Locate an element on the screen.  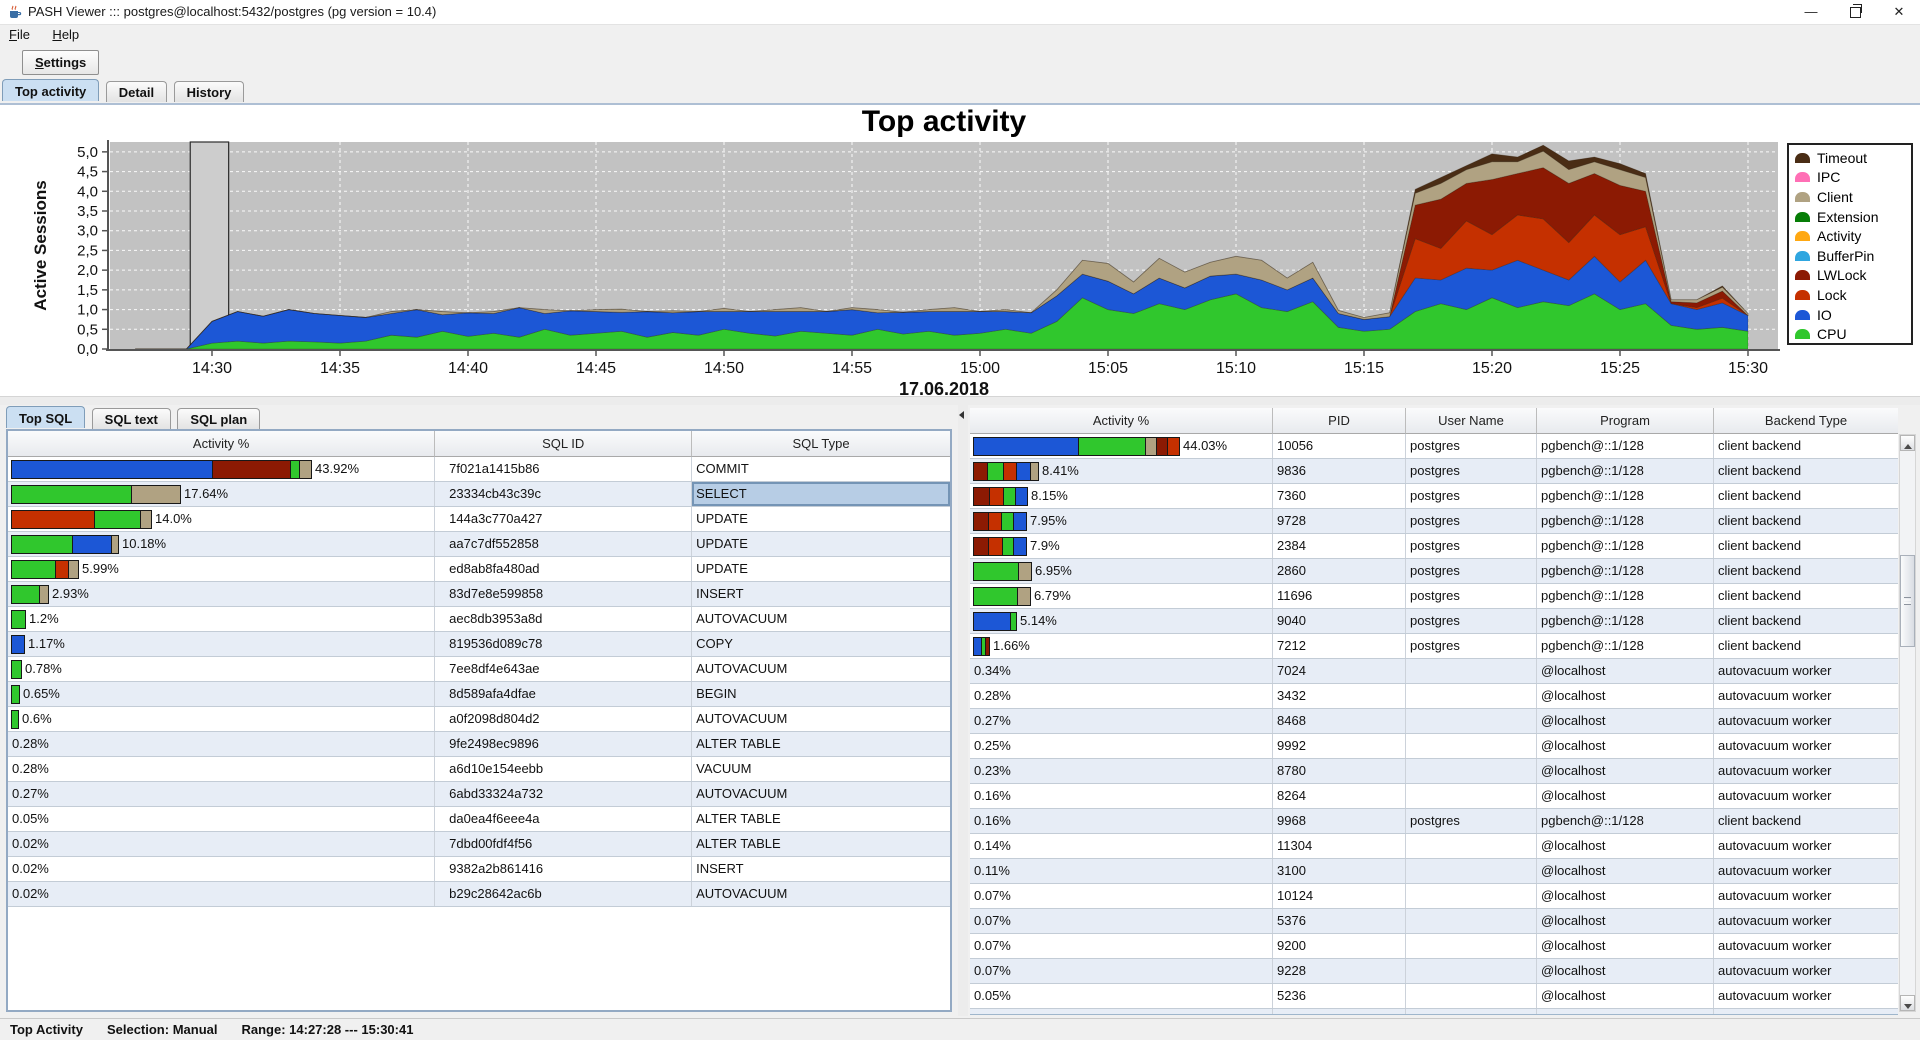
session-row-22: 0.07% 9228 @localhost autovacuum worker is located at coordinates (1434, 971).